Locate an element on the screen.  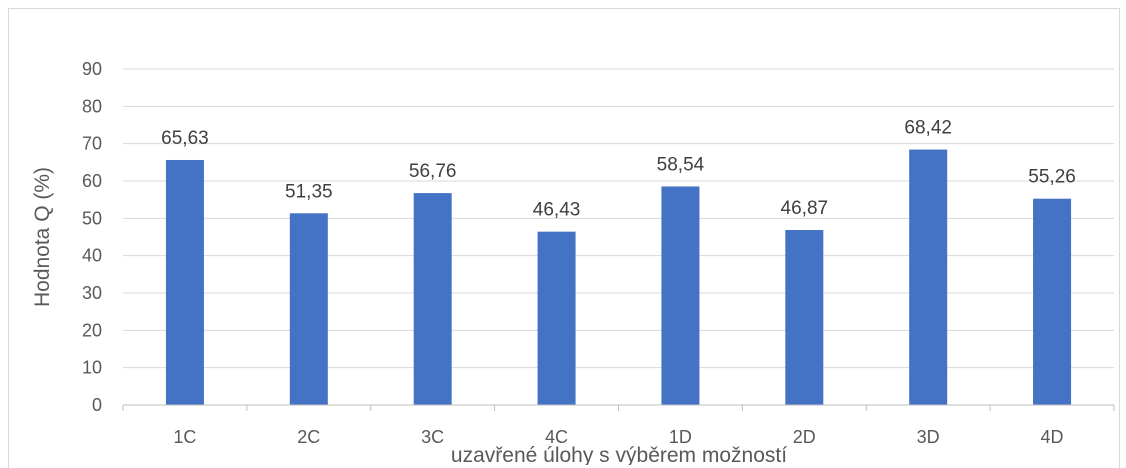
data-label-2C: 51,35 is located at coordinates (309, 191).